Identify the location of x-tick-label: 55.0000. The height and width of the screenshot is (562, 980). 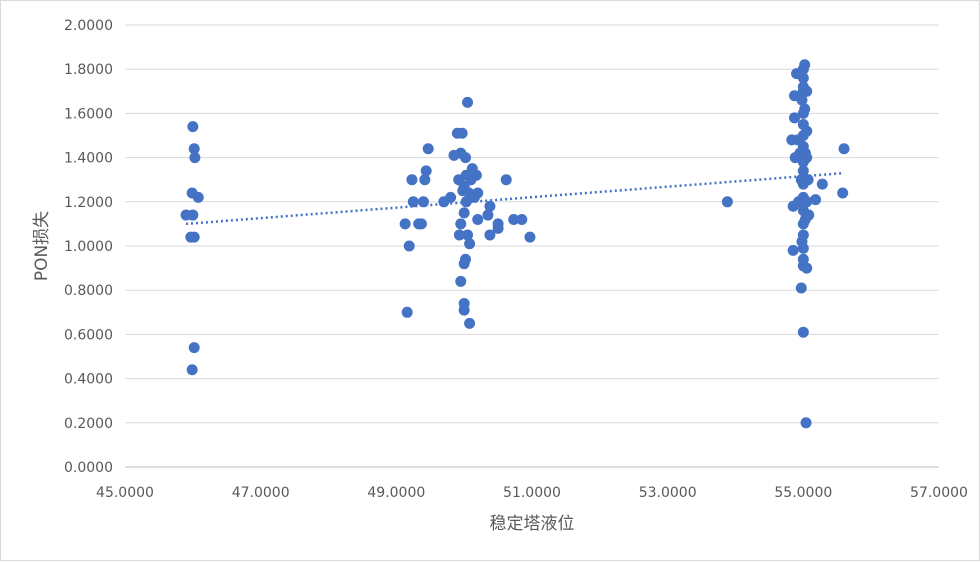
(803, 493).